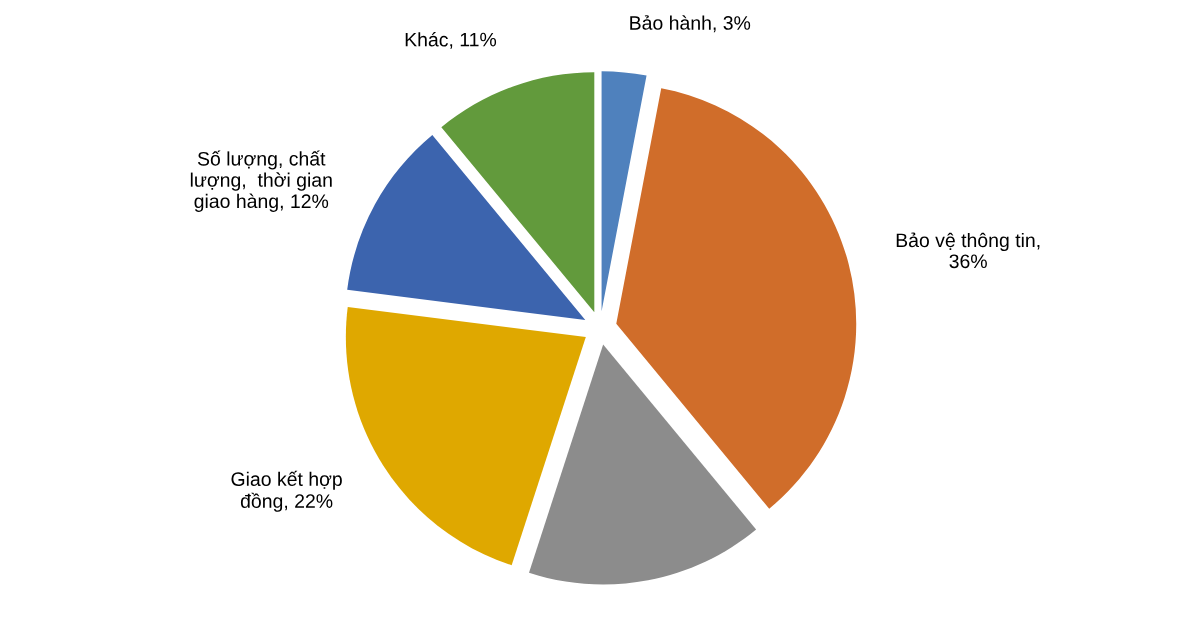  I want to click on slice-label: Bảo hành, 3%, so click(690, 24).